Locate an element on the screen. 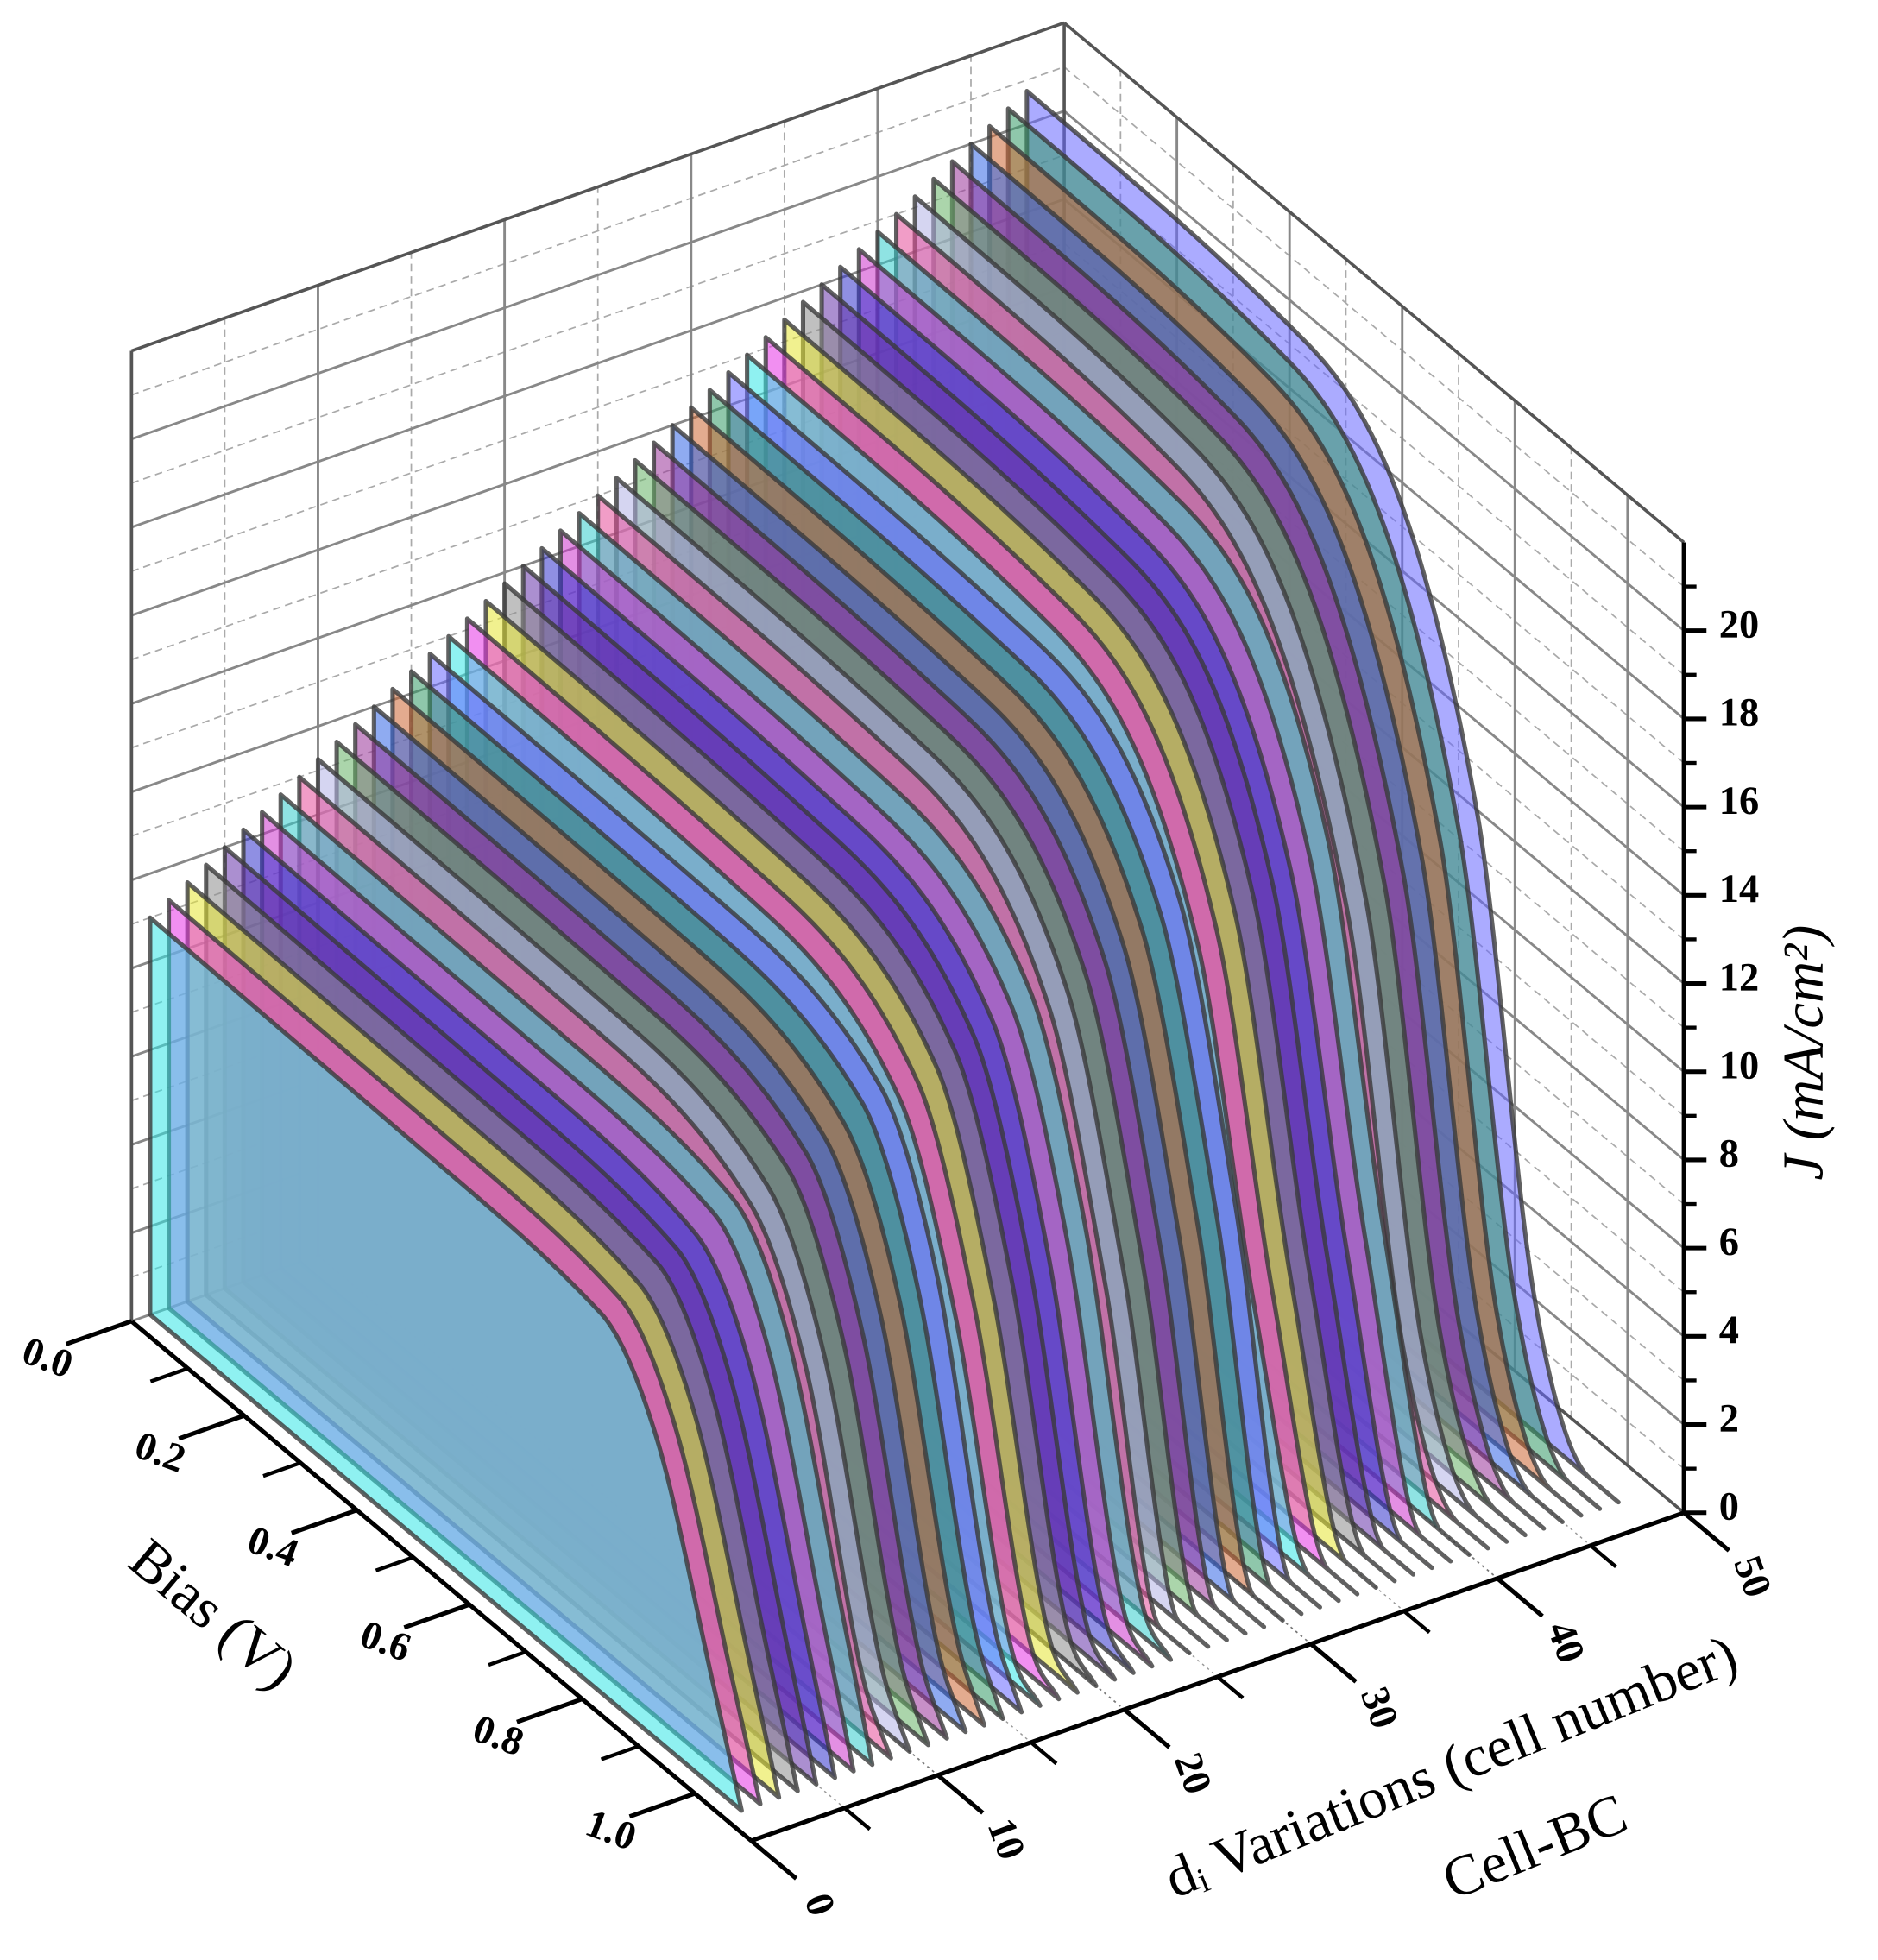 This screenshot has height=1960, width=1878. x-tick-label: 0.8 is located at coordinates (498, 1737).